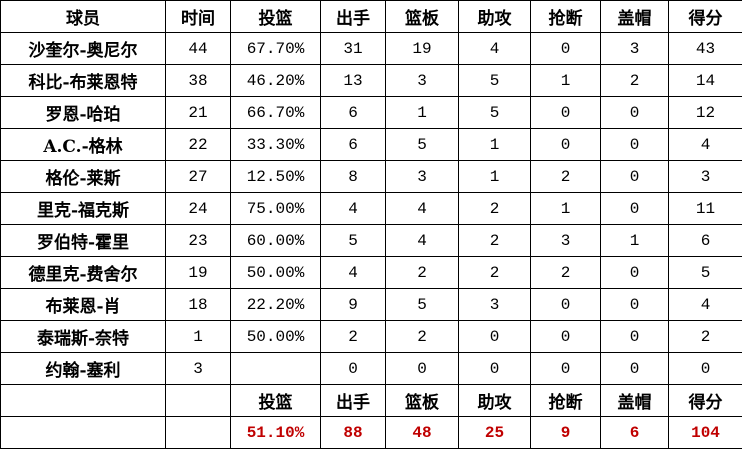 This screenshot has width=742, height=449. I want to click on table-row: 科比-布莱恩特 38 46.20% 13 3 5 1 2 14, so click(371, 80).